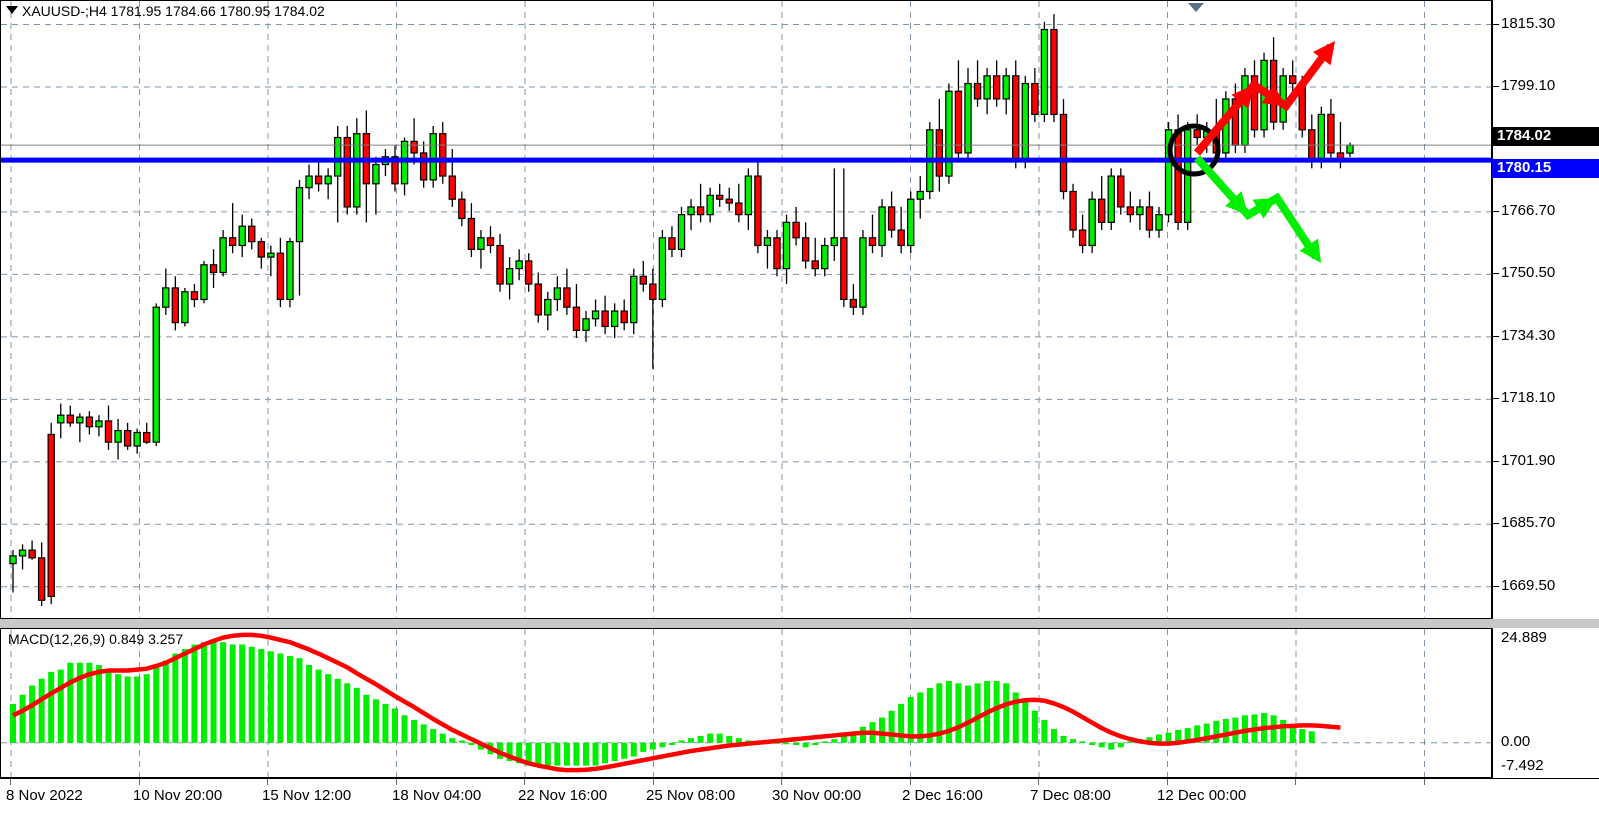  I want to click on analysis-annotations, so click(1251, 152).